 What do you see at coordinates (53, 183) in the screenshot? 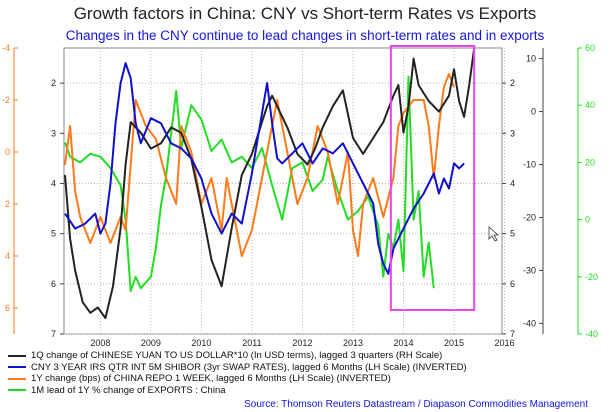
I see `left-axis-tick-label: 4` at bounding box center [53, 183].